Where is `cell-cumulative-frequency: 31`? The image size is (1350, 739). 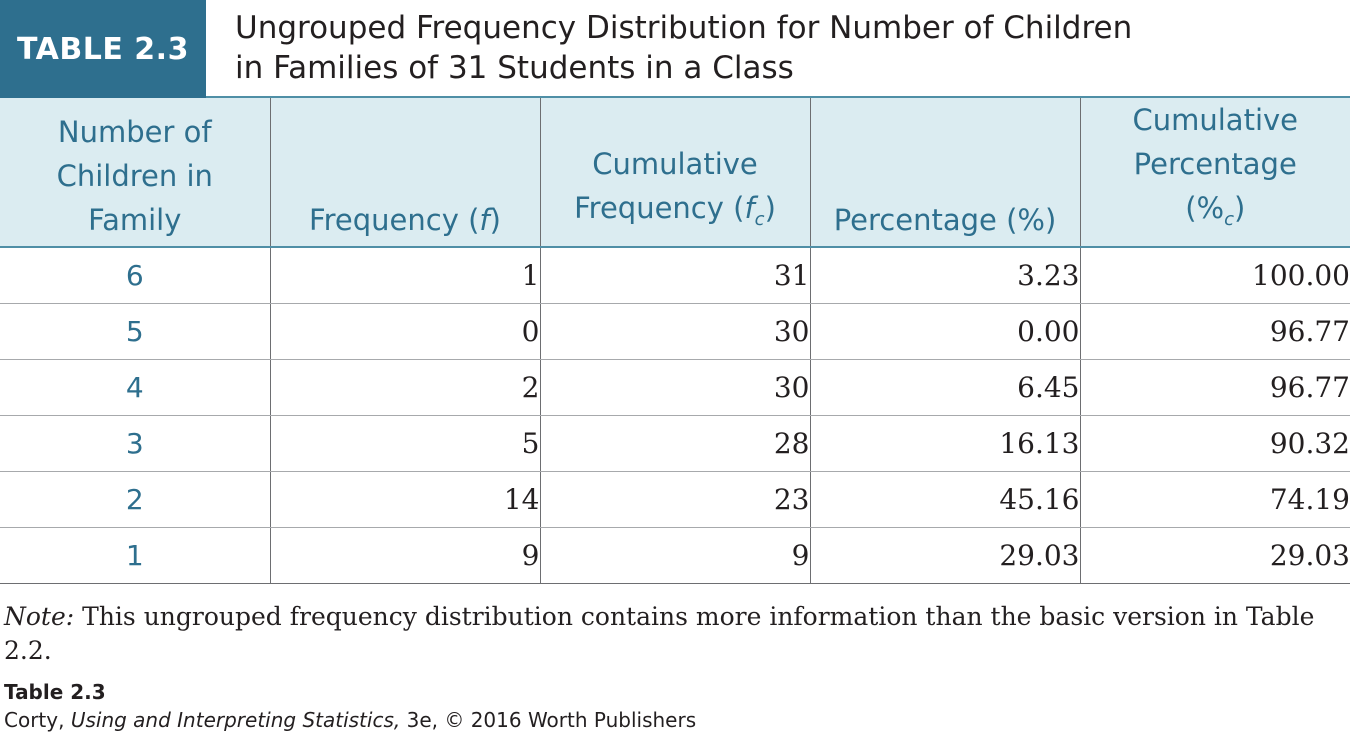
cell-cumulative-frequency: 31 is located at coordinates (675, 275).